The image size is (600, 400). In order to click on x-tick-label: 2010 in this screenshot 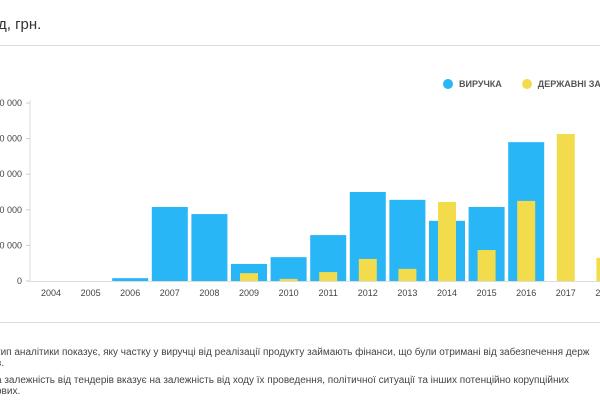, I will do `click(289, 293)`.